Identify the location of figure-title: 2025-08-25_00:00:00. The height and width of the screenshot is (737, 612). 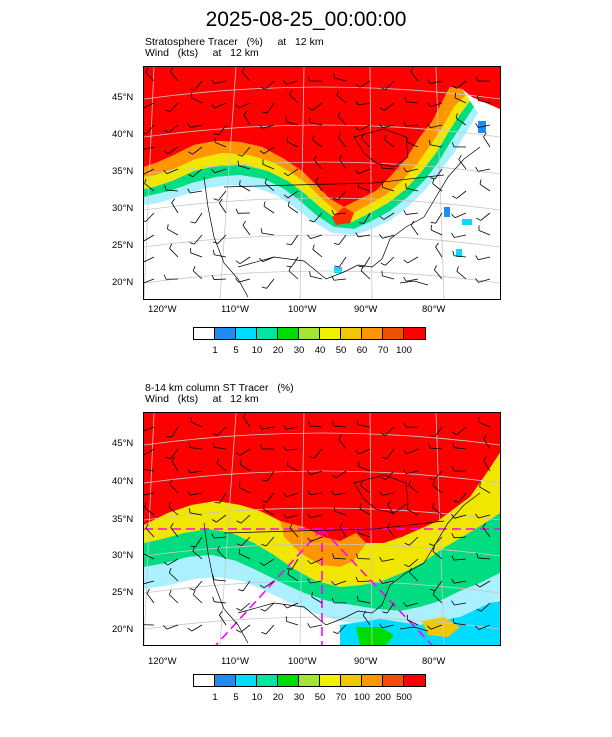
(306, 19).